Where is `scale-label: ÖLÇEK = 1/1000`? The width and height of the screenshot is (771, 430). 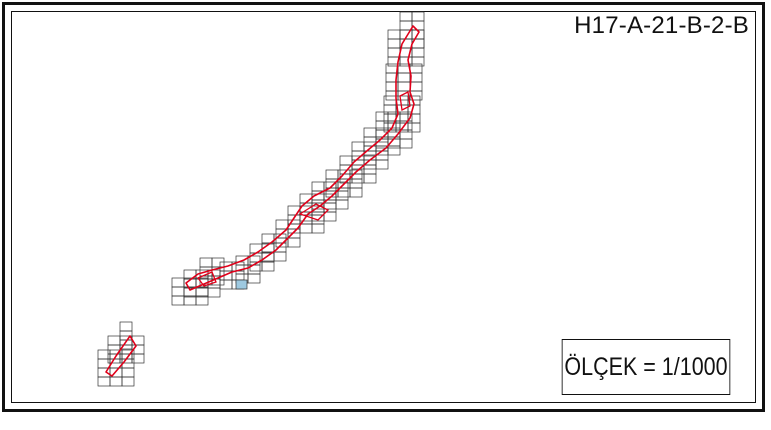 scale-label: ÖLÇEK = 1/1000 is located at coordinates (646, 366).